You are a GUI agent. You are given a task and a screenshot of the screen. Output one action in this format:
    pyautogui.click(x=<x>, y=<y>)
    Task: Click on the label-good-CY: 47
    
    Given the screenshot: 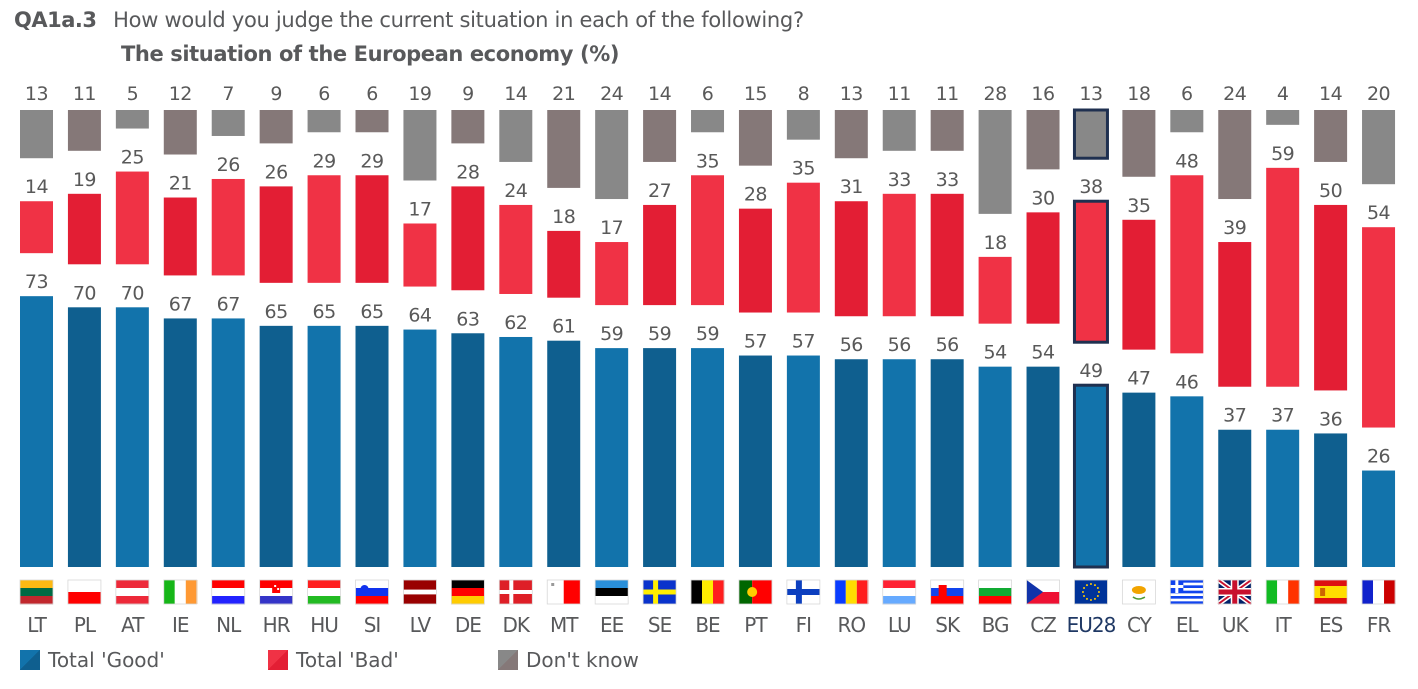 What is the action you would take?
    pyautogui.click(x=1138, y=379)
    